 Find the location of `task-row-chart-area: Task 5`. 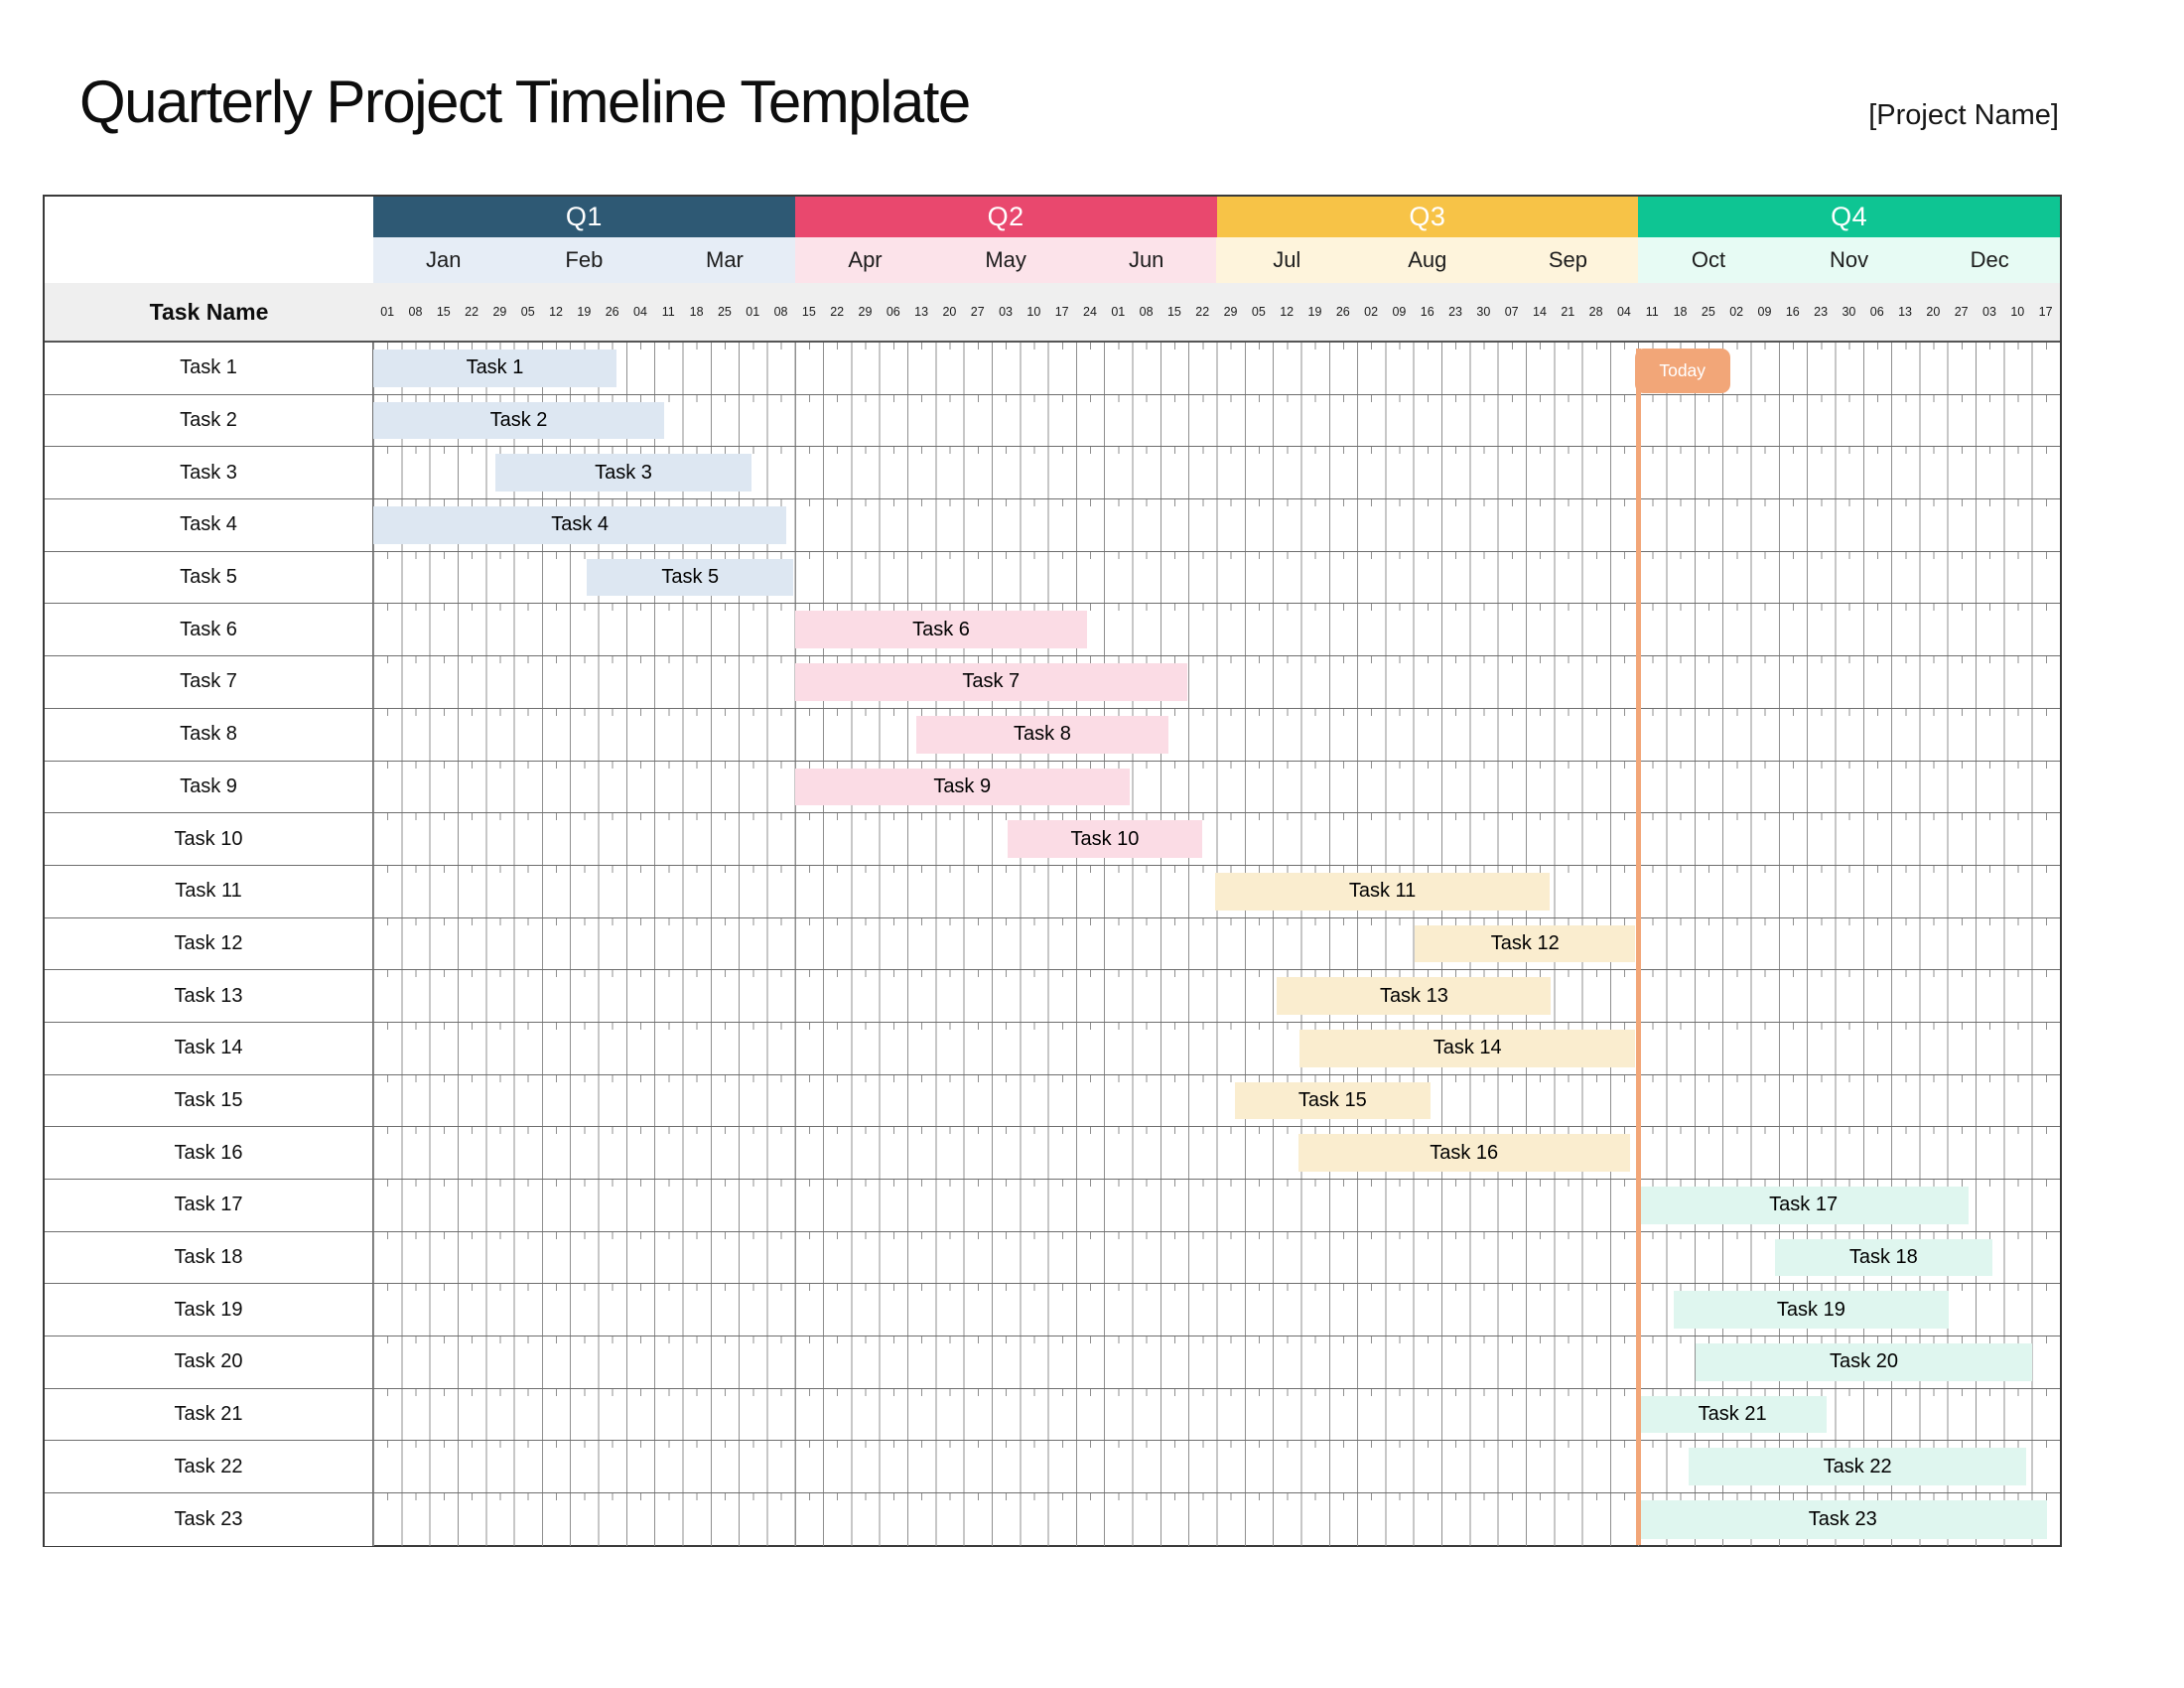

task-row-chart-area: Task 5 is located at coordinates (1216, 577).